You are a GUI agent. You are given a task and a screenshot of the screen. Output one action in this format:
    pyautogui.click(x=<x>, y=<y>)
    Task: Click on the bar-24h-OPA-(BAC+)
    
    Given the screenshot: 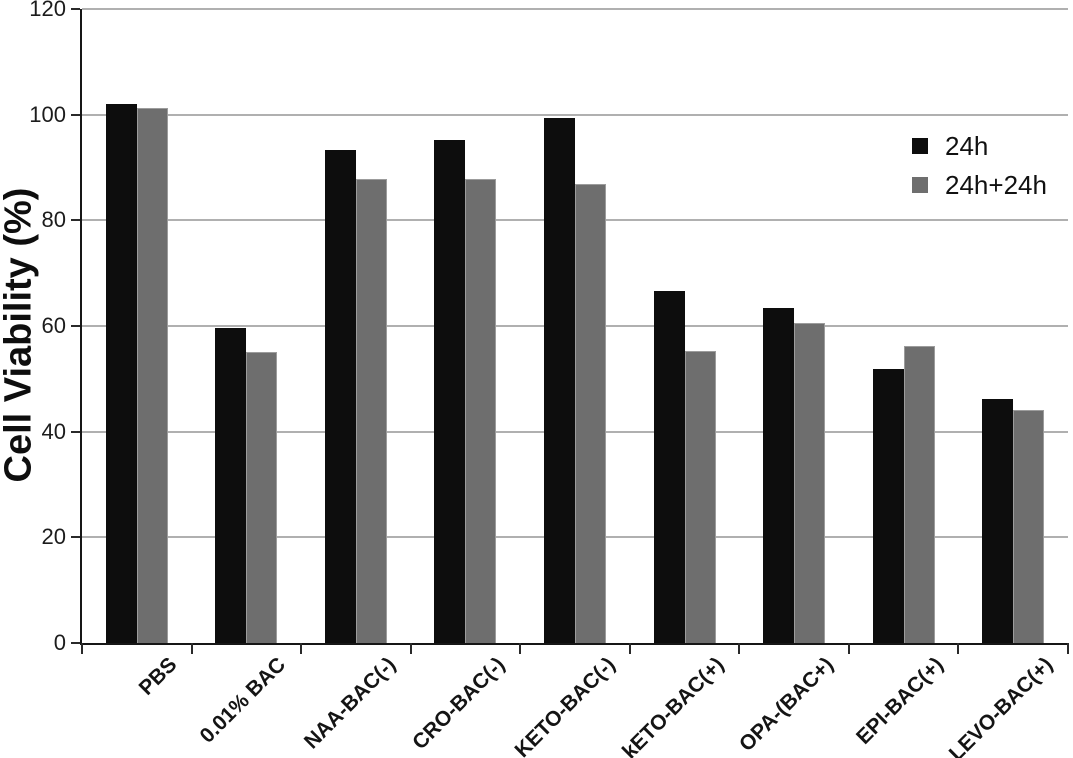 What is the action you would take?
    pyautogui.click(x=779, y=475)
    